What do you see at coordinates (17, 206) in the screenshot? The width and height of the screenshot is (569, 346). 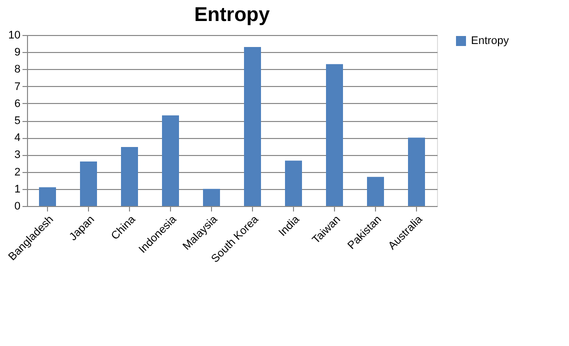 I see `y-tick-label: 0` at bounding box center [17, 206].